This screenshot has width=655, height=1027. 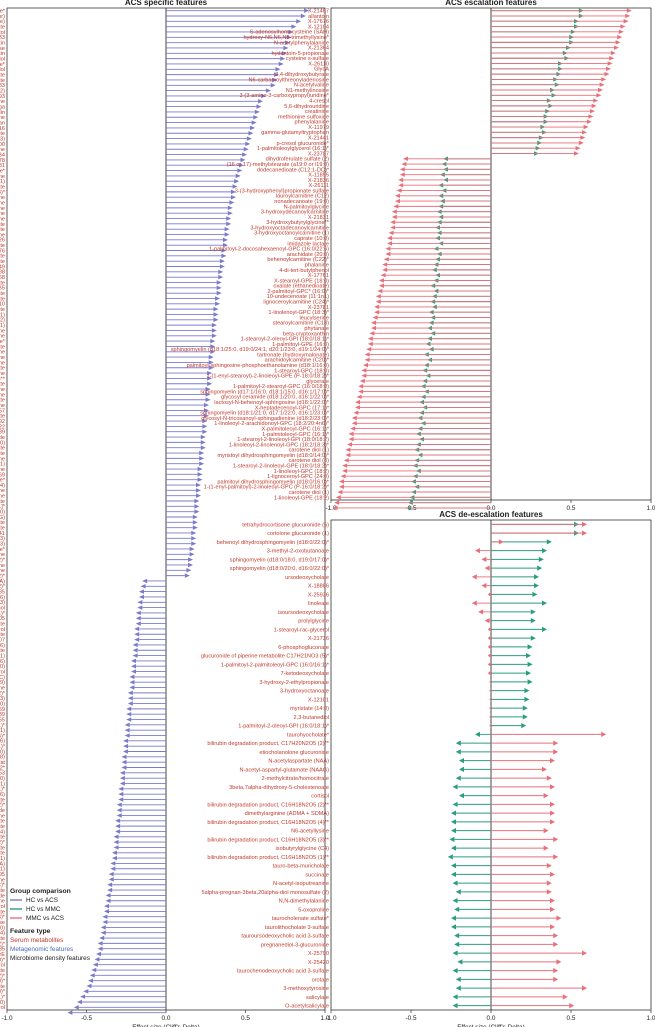 I want to click on feature-label: 3-hydroxyoctanoate, so click(x=304, y=692).